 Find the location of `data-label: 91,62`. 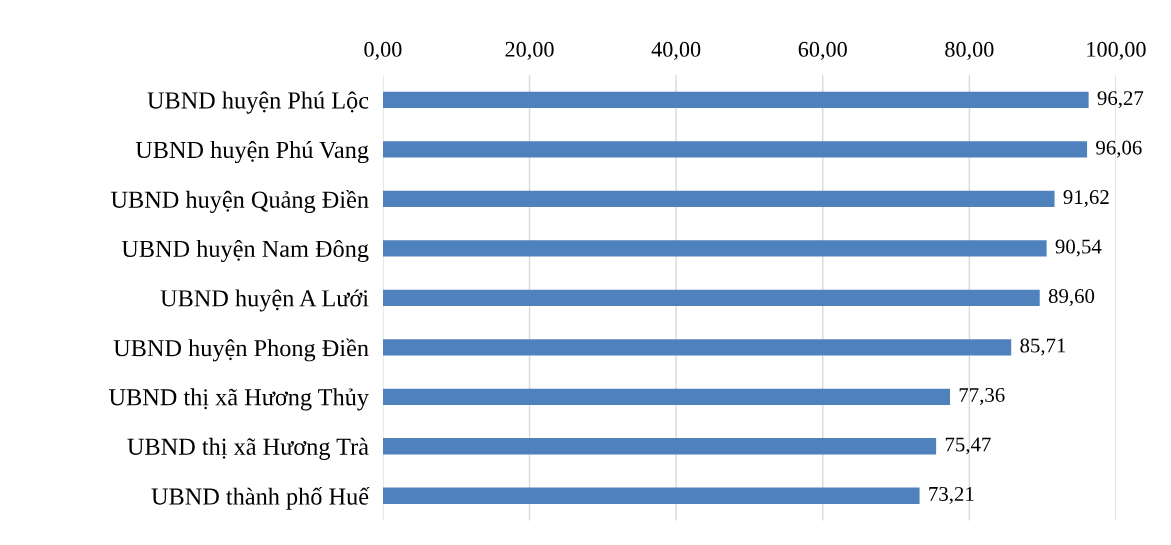

data-label: 91,62 is located at coordinates (1086, 199).